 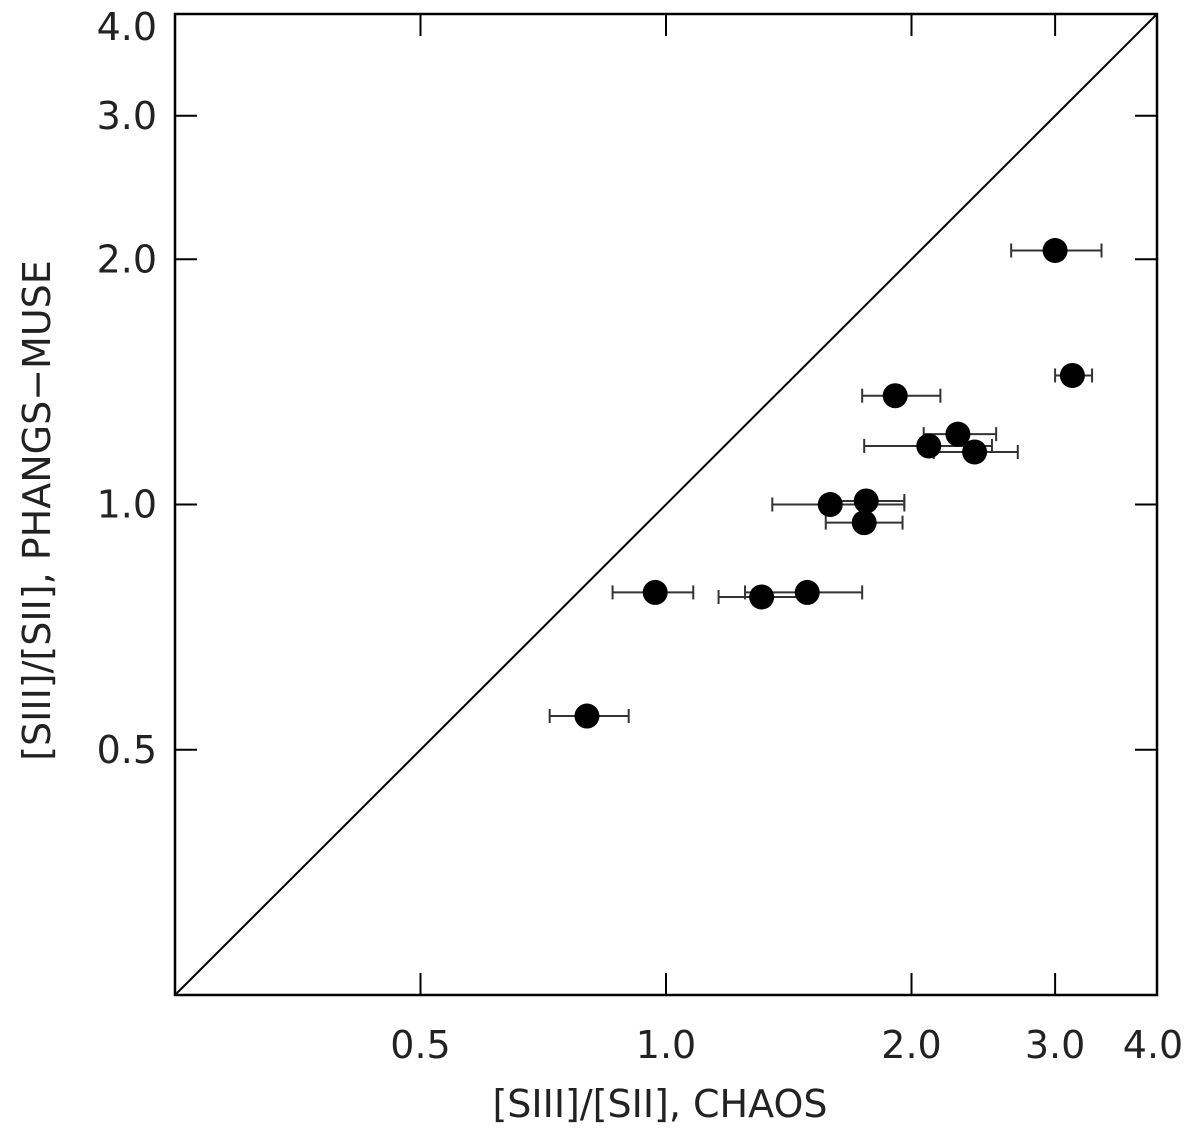 I want to click on x-tick-label: 4.0, so click(x=1153, y=1045).